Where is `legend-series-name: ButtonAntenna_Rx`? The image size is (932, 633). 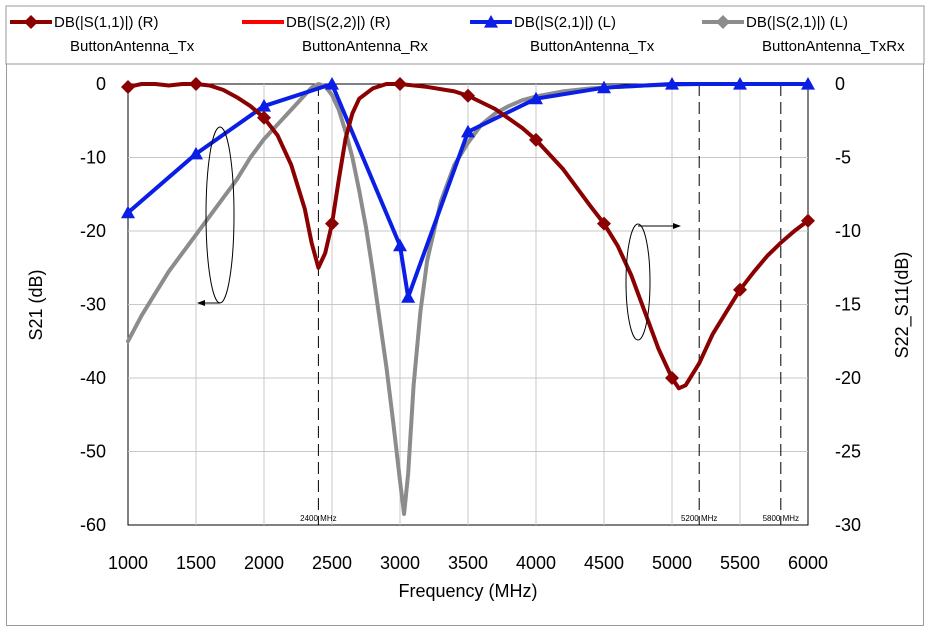 legend-series-name: ButtonAntenna_Rx is located at coordinates (365, 46).